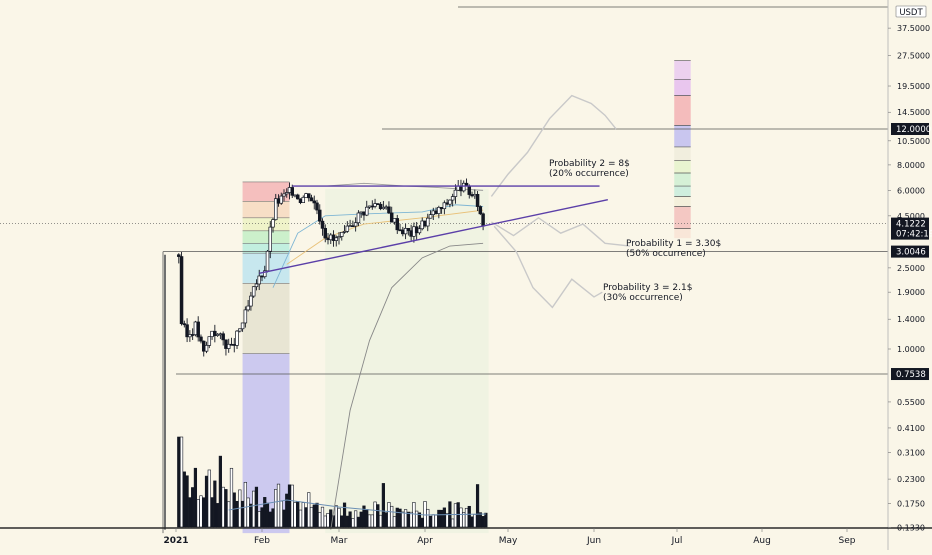 The image size is (932, 555). I want to click on annotation-title: Probability 1 = 3.30$, so click(673, 244).